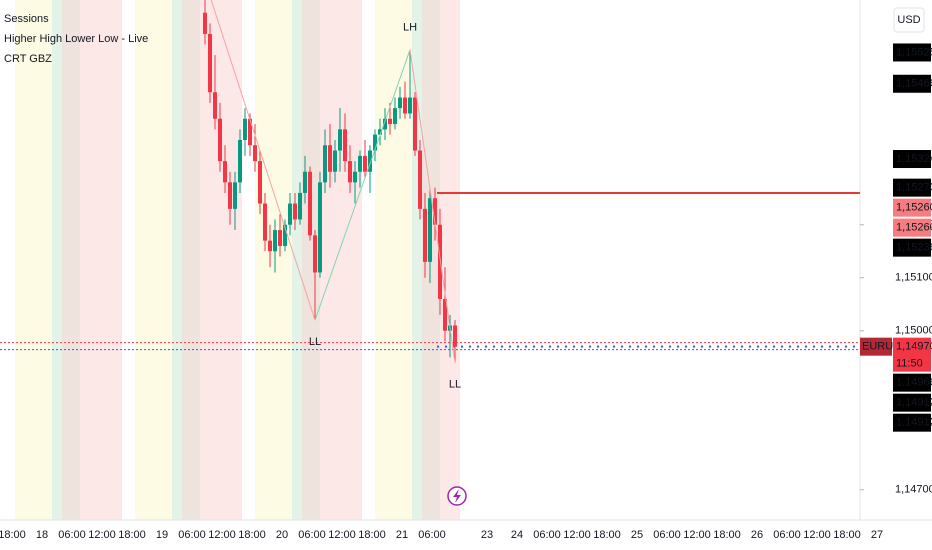 The height and width of the screenshot is (550, 932). I want to click on currency-button, so click(909, 20).